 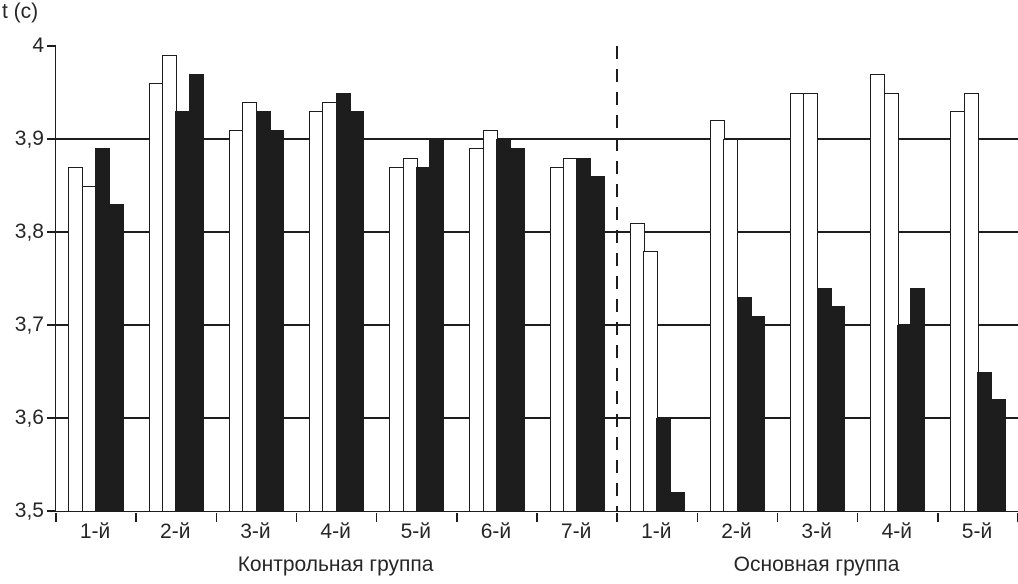 What do you see at coordinates (22, 278) in the screenshot?
I see `y-axis-tick-labels: 3,5 3,6 3,7 3,8 3,9 4` at bounding box center [22, 278].